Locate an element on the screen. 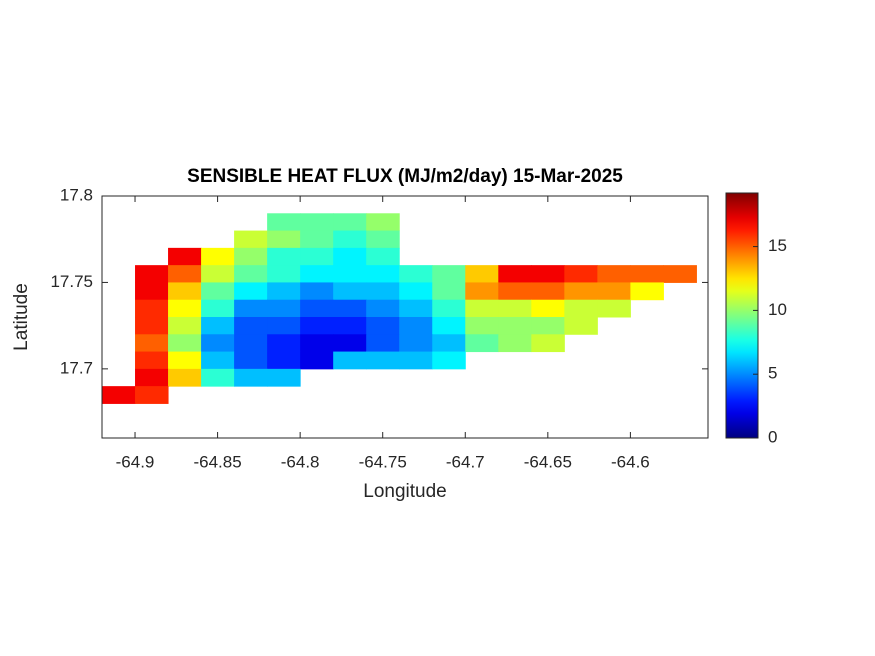  x-tick-label: -64.7 is located at coordinates (465, 461).